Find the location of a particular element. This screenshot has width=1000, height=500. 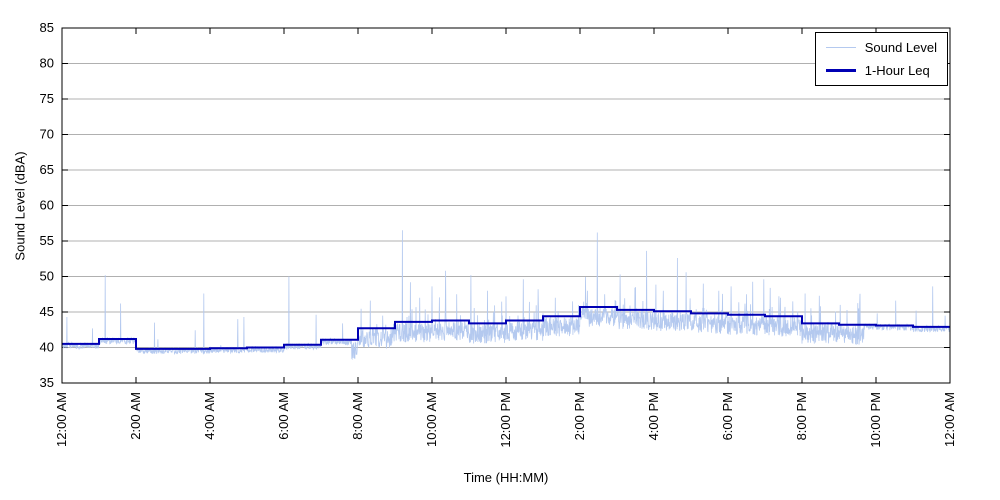

x-tick-label: 4:00 PM is located at coordinates (653, 416).